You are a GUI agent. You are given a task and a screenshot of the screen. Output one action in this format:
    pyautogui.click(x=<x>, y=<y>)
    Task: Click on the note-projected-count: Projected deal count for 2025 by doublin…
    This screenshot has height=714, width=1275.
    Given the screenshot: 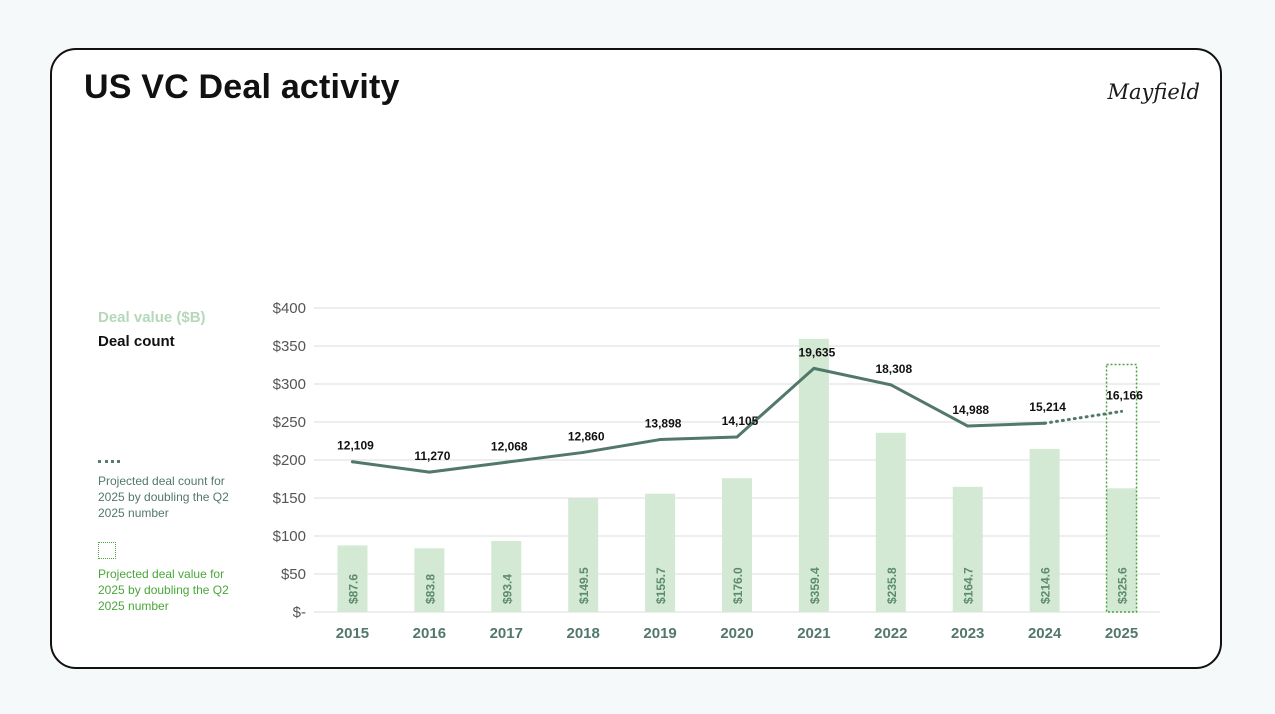 What is the action you would take?
    pyautogui.click(x=163, y=497)
    